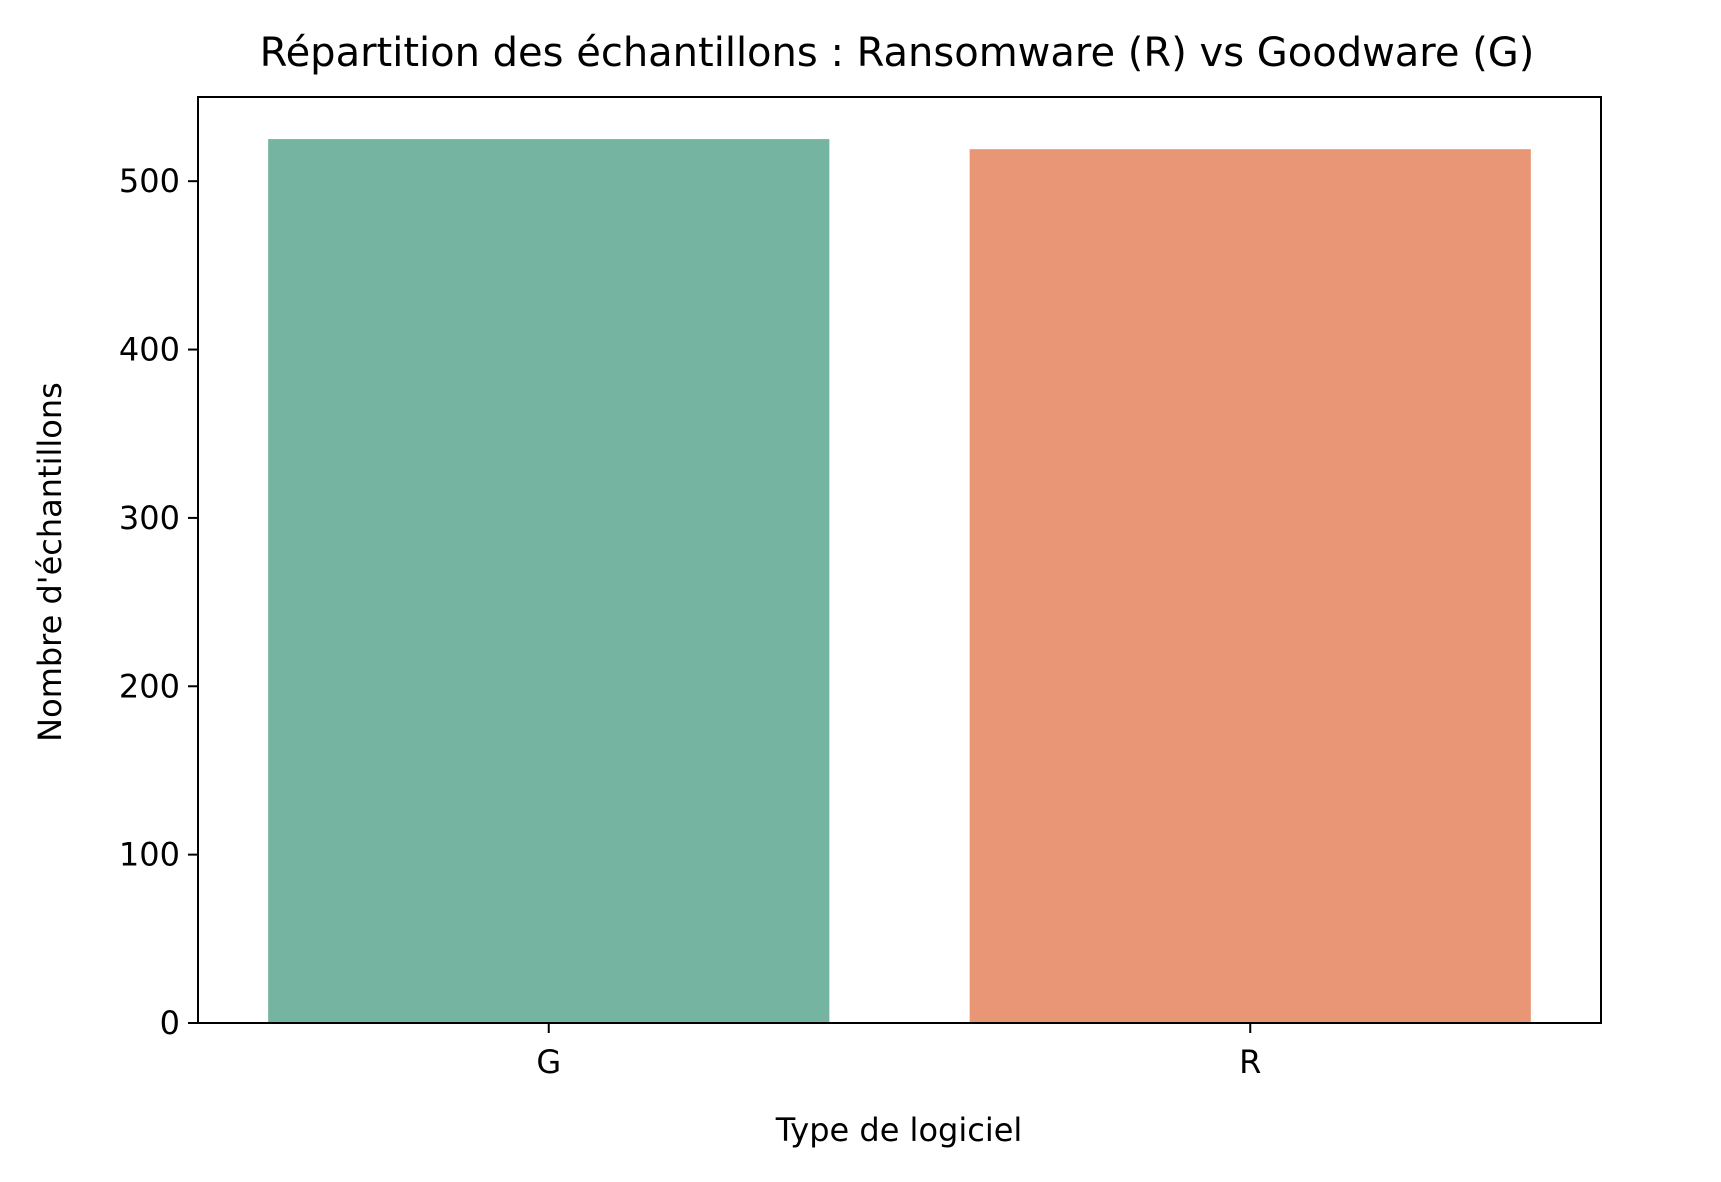 The height and width of the screenshot is (1182, 1721). Describe the element at coordinates (548, 1062) in the screenshot. I see `x-tick-label-G: G` at that location.